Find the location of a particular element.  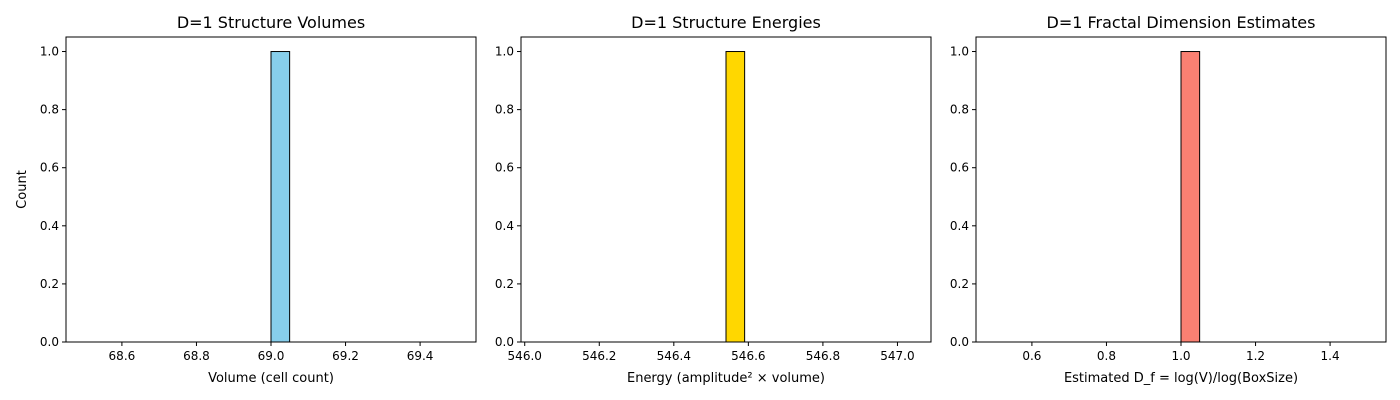

x-tick-label: 546.4 is located at coordinates (674, 356).